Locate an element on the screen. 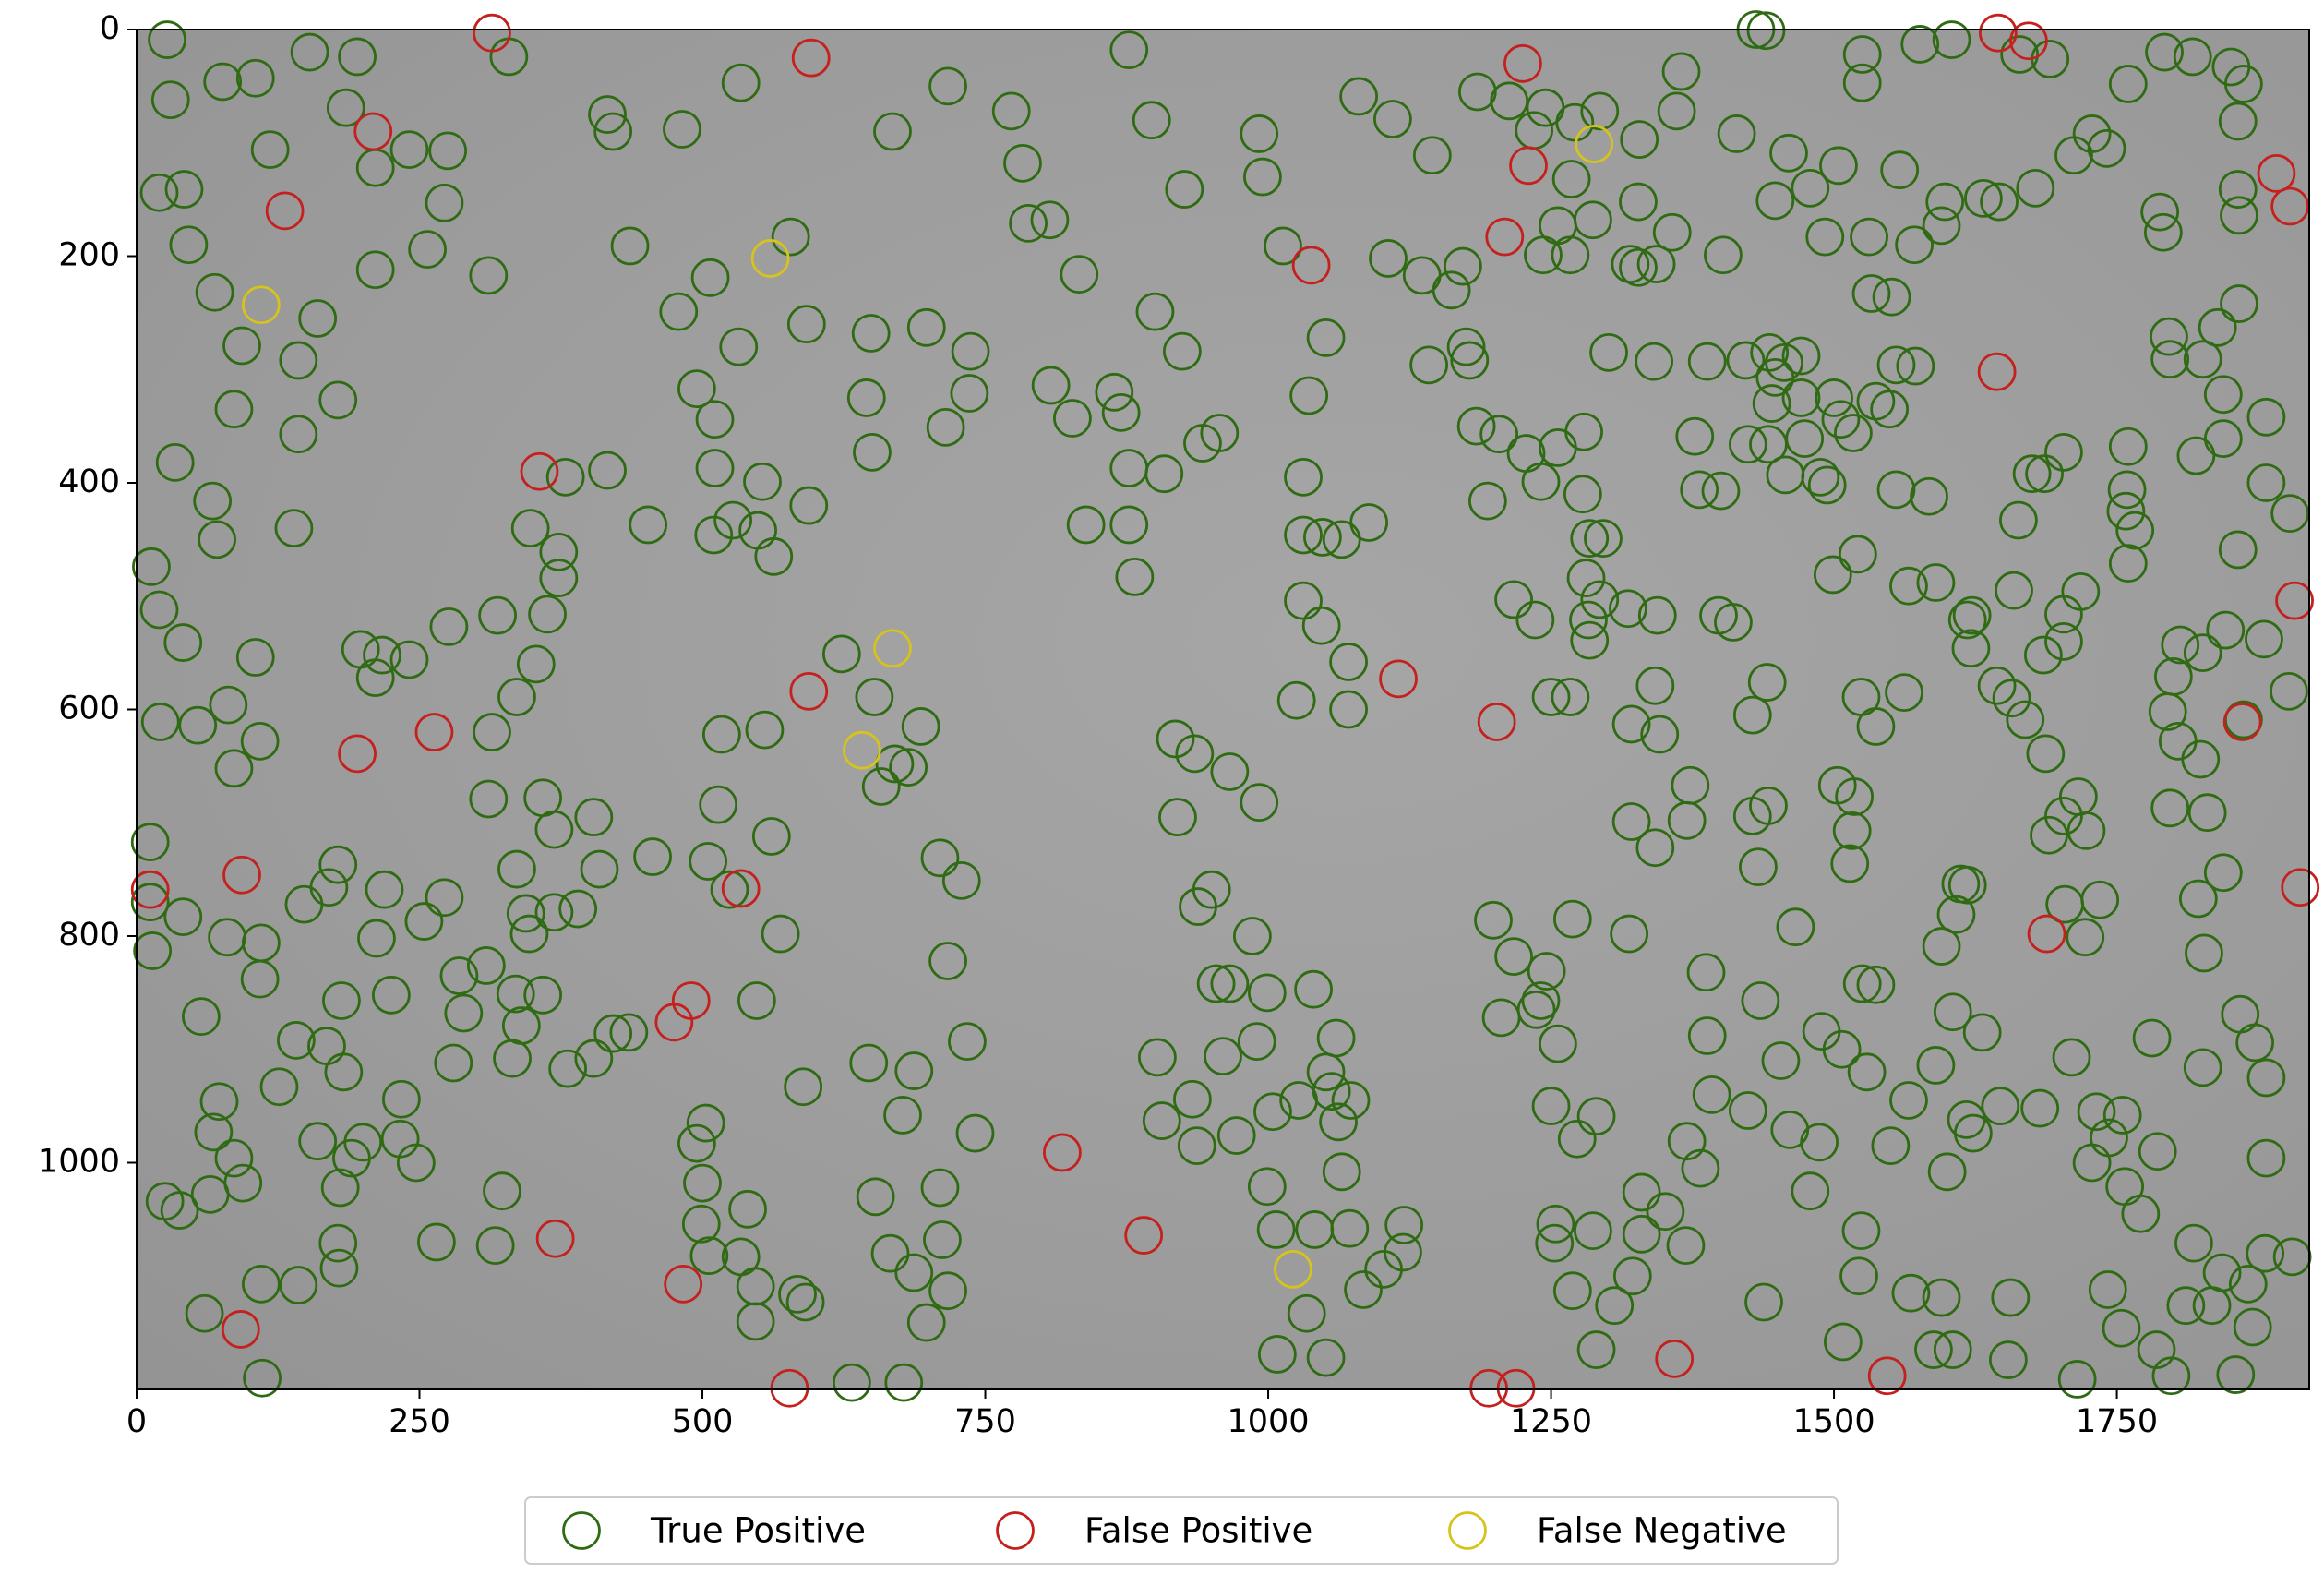  legend-marker is located at coordinates (1015, 1530).